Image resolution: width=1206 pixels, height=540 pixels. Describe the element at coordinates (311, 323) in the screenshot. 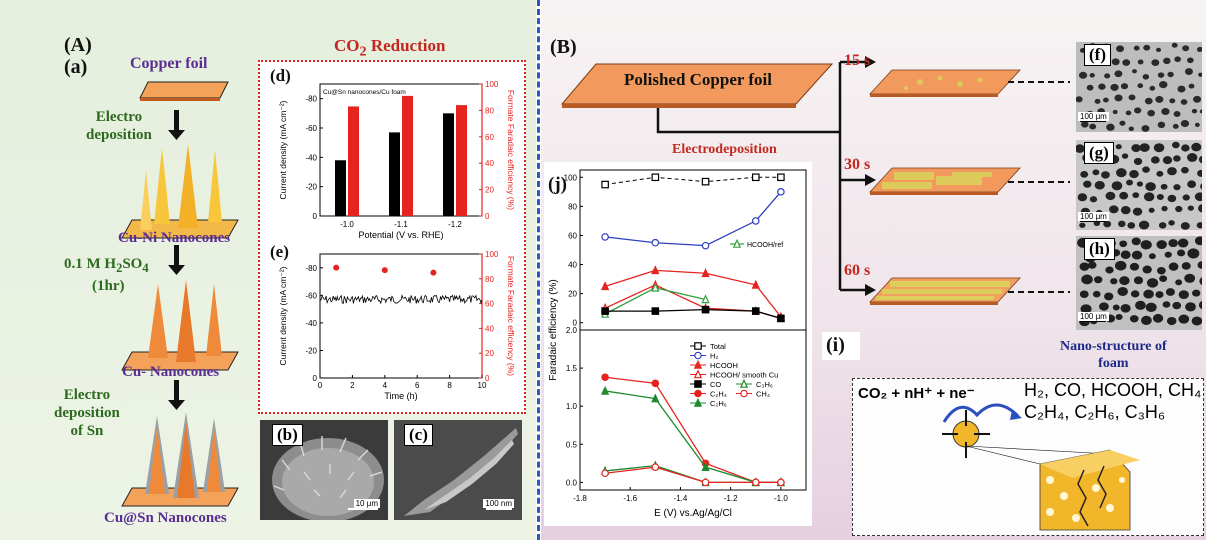

I see `chart-e-left-tick: -40` at that location.